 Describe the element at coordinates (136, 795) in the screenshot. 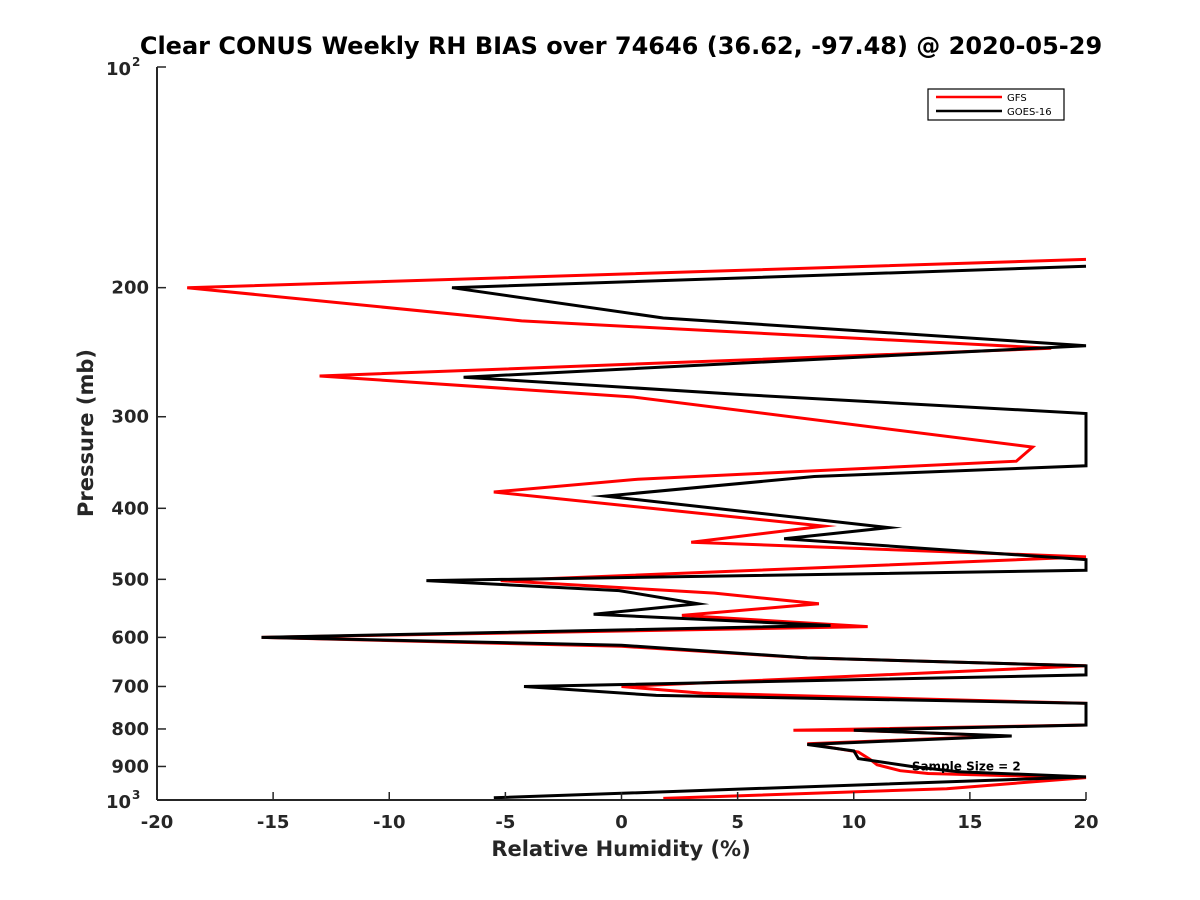

I see `y-tick-exponent: 3` at that location.